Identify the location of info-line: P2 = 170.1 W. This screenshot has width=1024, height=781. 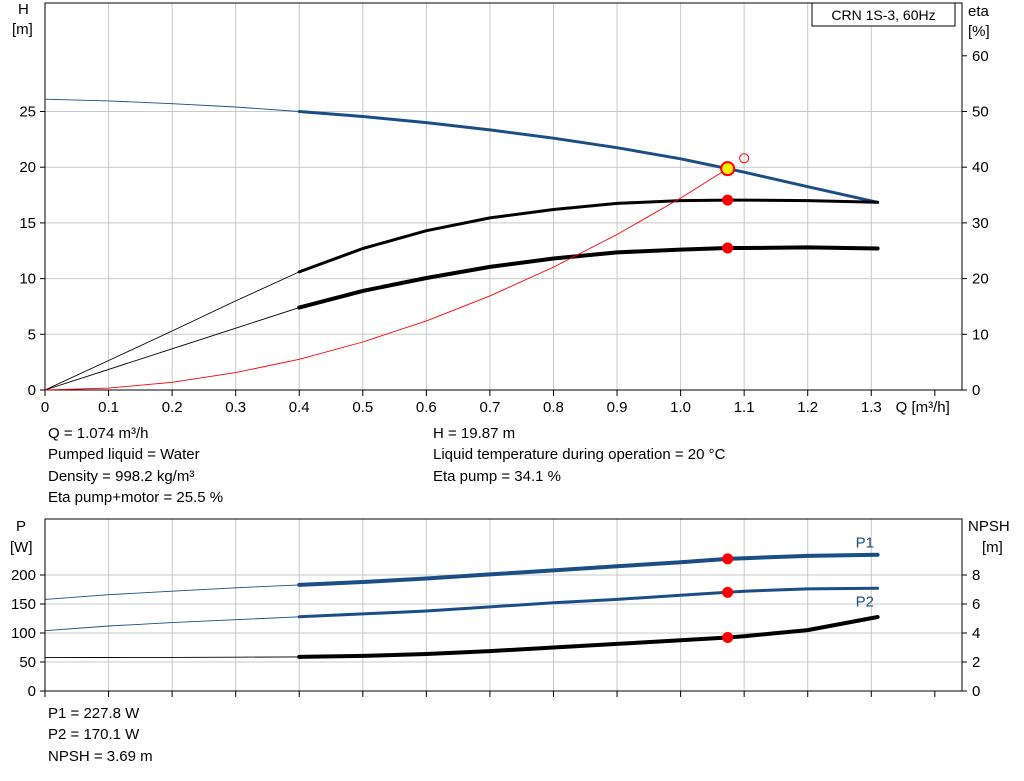
(94, 735).